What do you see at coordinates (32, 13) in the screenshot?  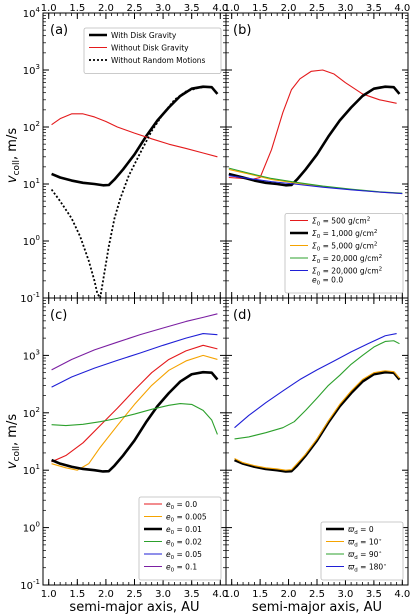 I see `y-tick-label: 10⁴` at bounding box center [32, 13].